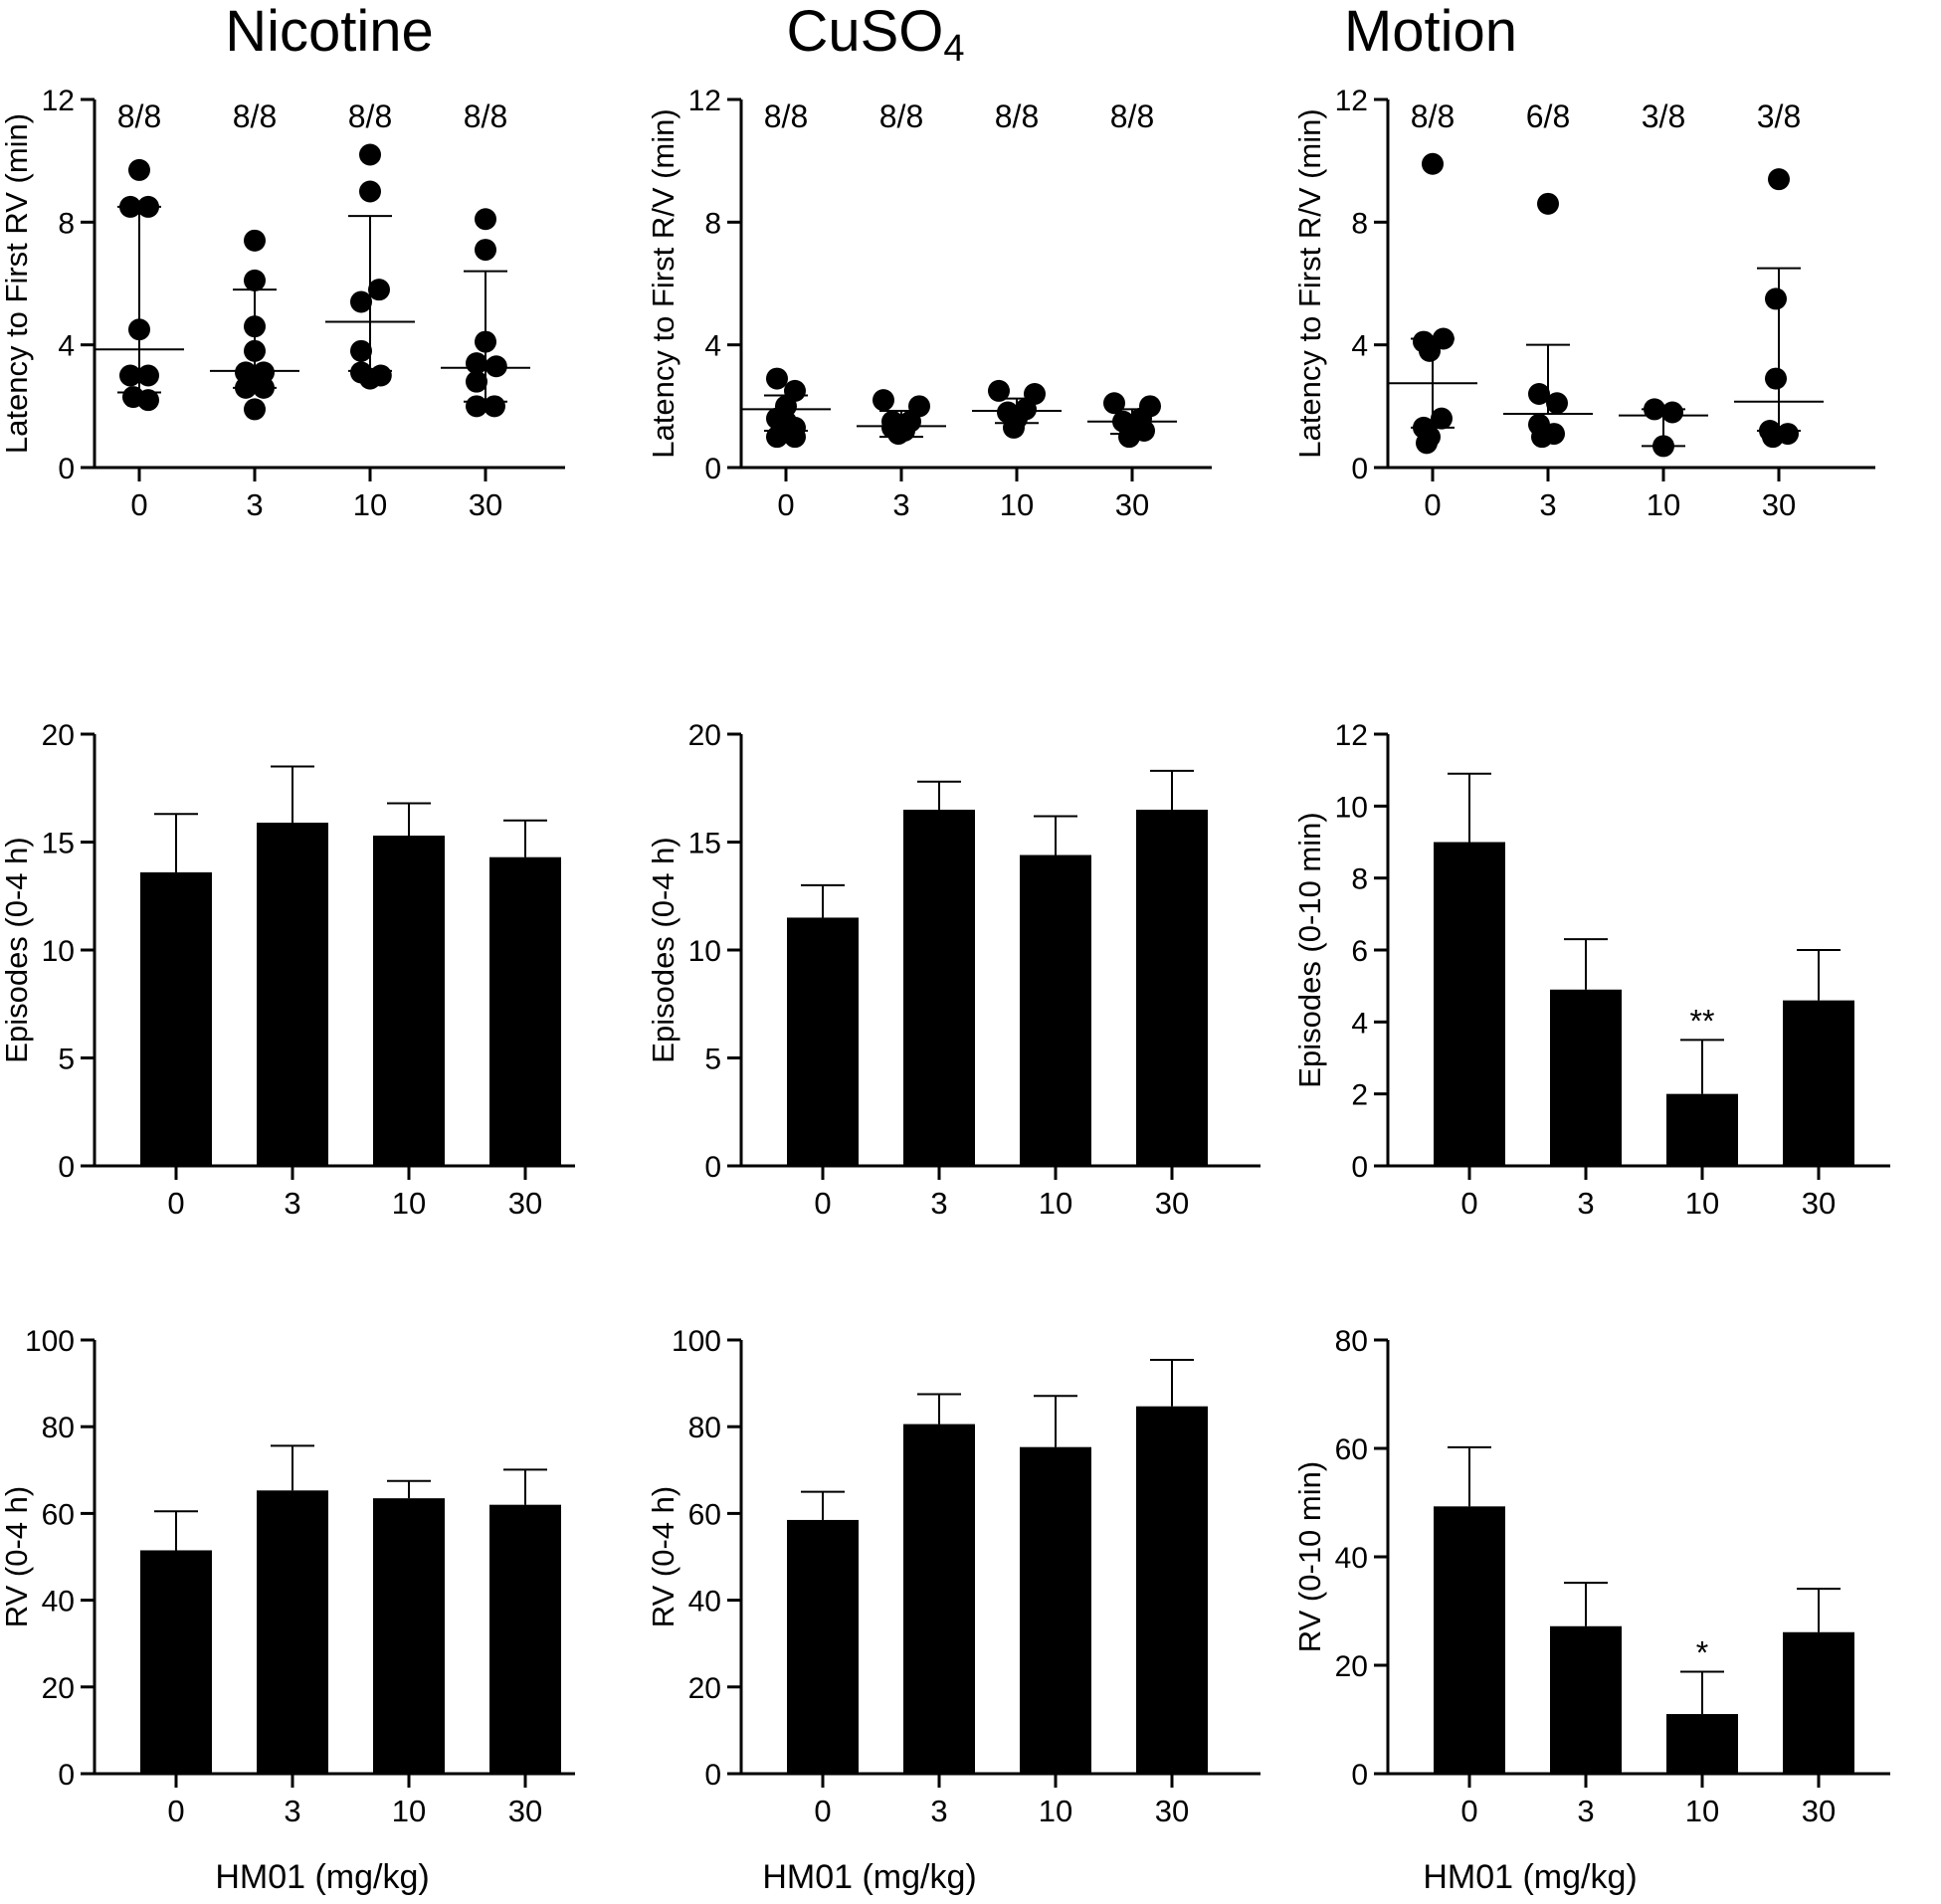  Describe the element at coordinates (329, 32) in the screenshot. I see `column-title-nicotine: Nicotine` at that location.